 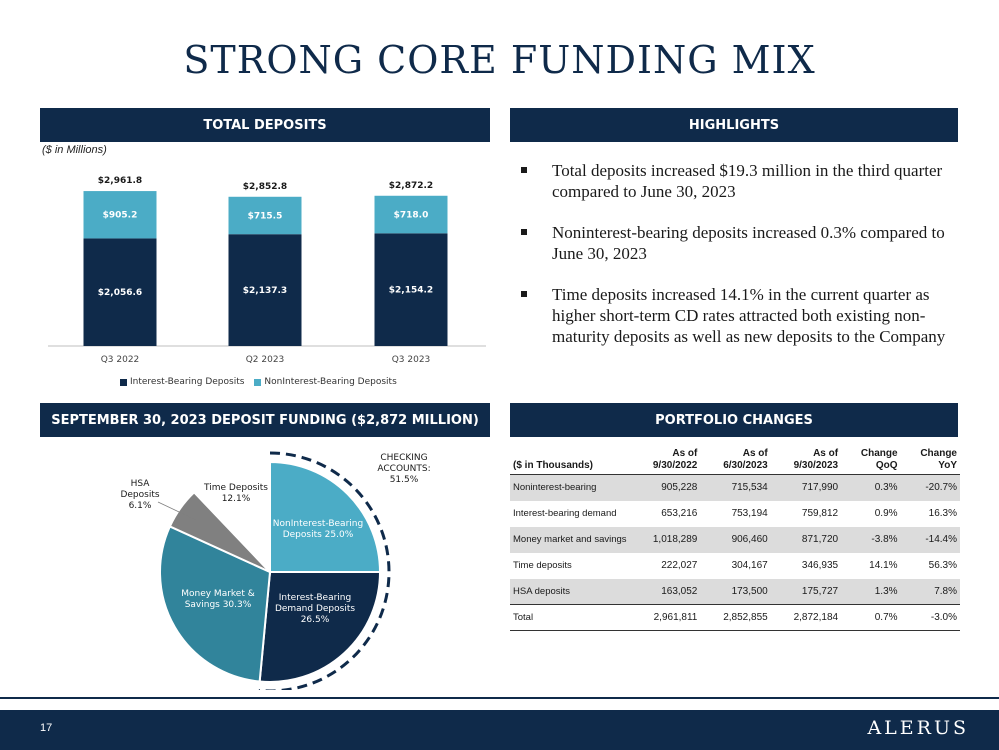 What do you see at coordinates (942, 565) in the screenshot?
I see `table-cell: 56.3%` at bounding box center [942, 565].